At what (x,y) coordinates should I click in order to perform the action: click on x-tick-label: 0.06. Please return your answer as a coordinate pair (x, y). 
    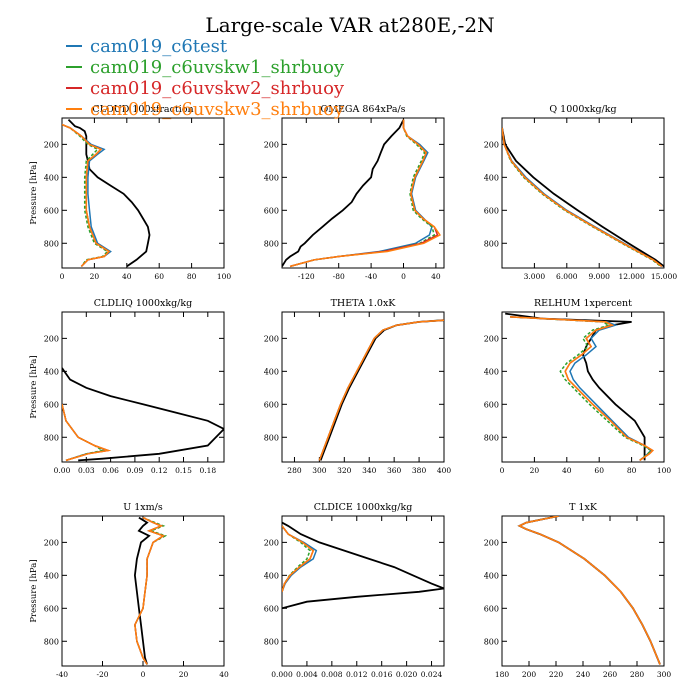
    Looking at the image, I should click on (110, 470).